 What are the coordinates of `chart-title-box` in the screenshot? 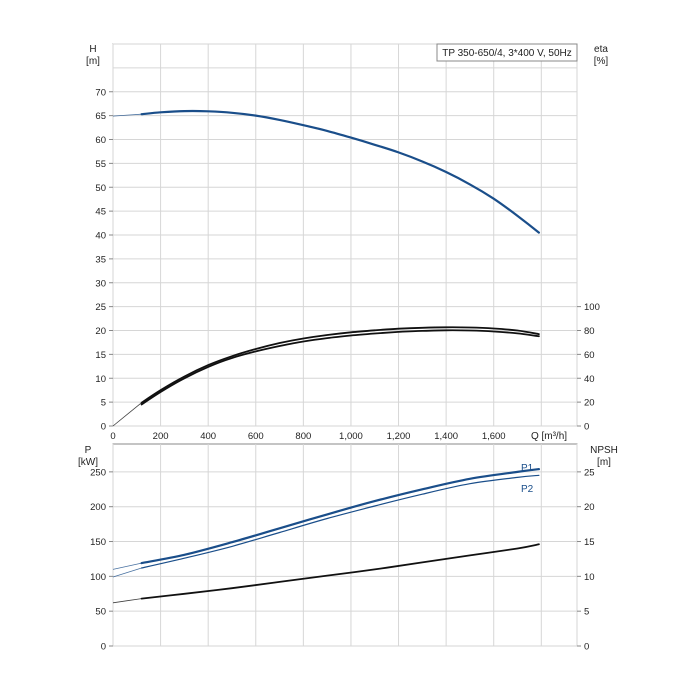 It's located at (507, 52).